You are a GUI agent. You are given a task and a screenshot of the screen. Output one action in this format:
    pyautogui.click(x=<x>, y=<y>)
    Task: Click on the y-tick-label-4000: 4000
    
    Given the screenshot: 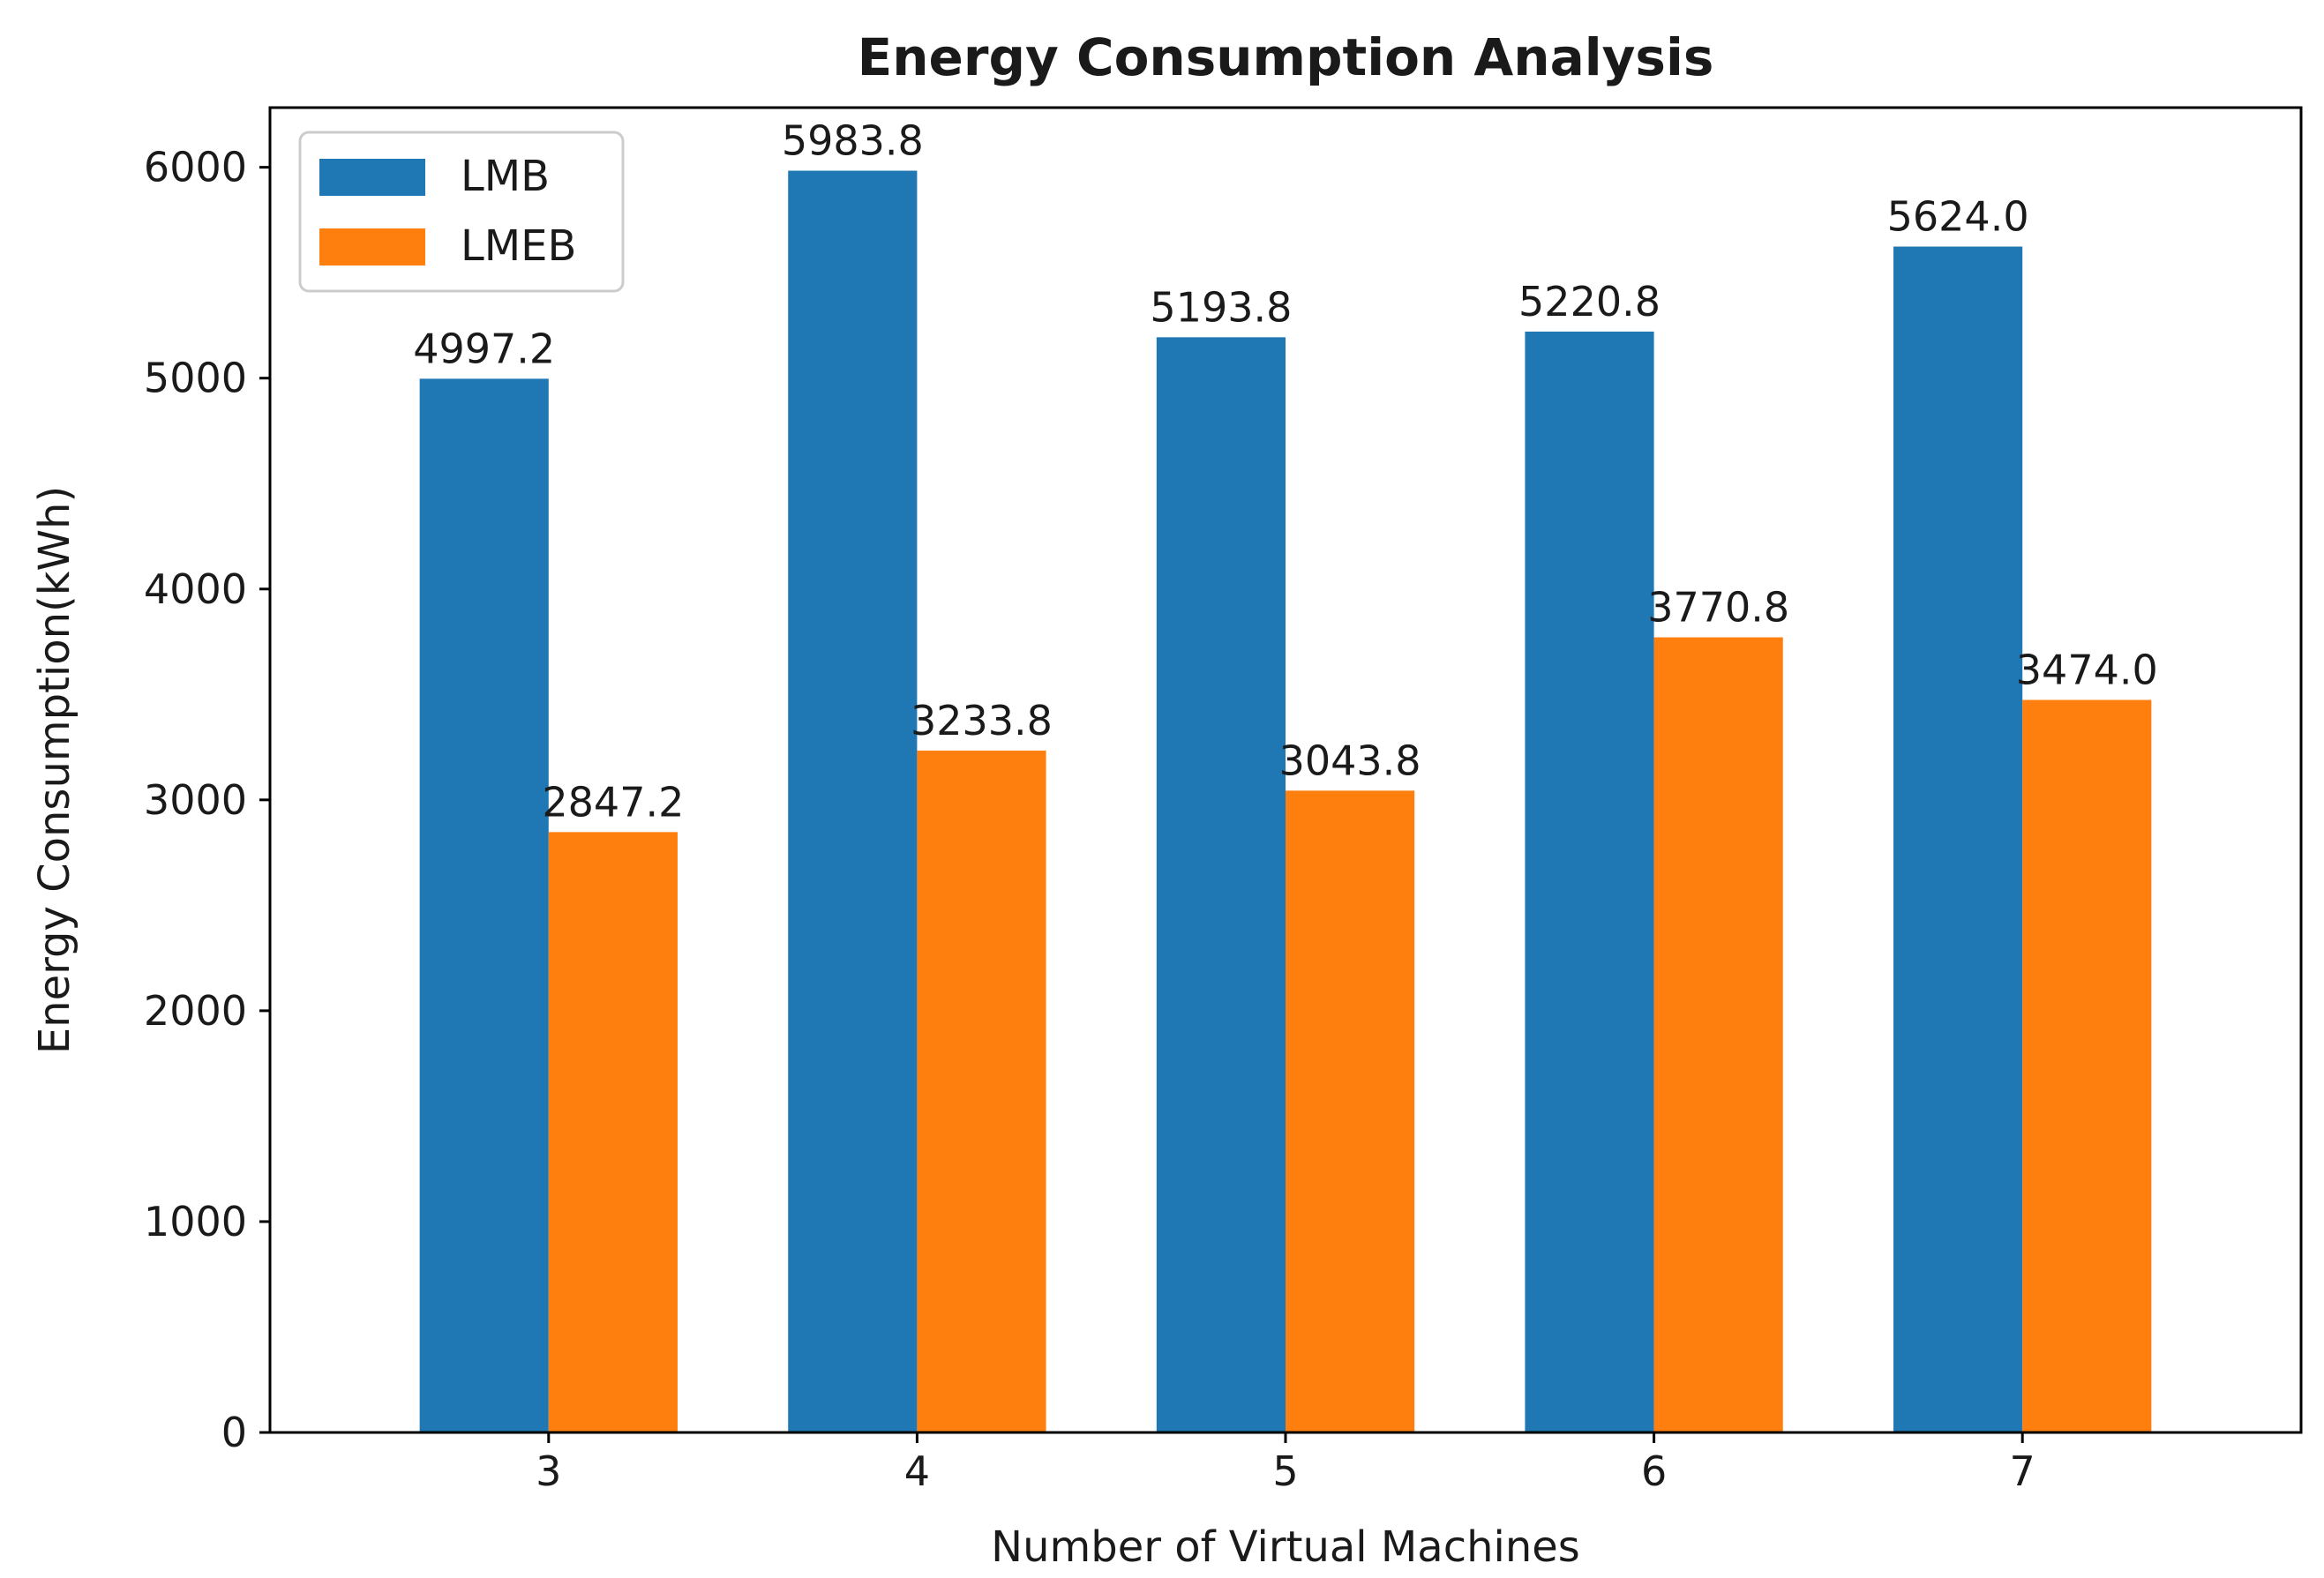 What is the action you would take?
    pyautogui.click(x=195, y=589)
    